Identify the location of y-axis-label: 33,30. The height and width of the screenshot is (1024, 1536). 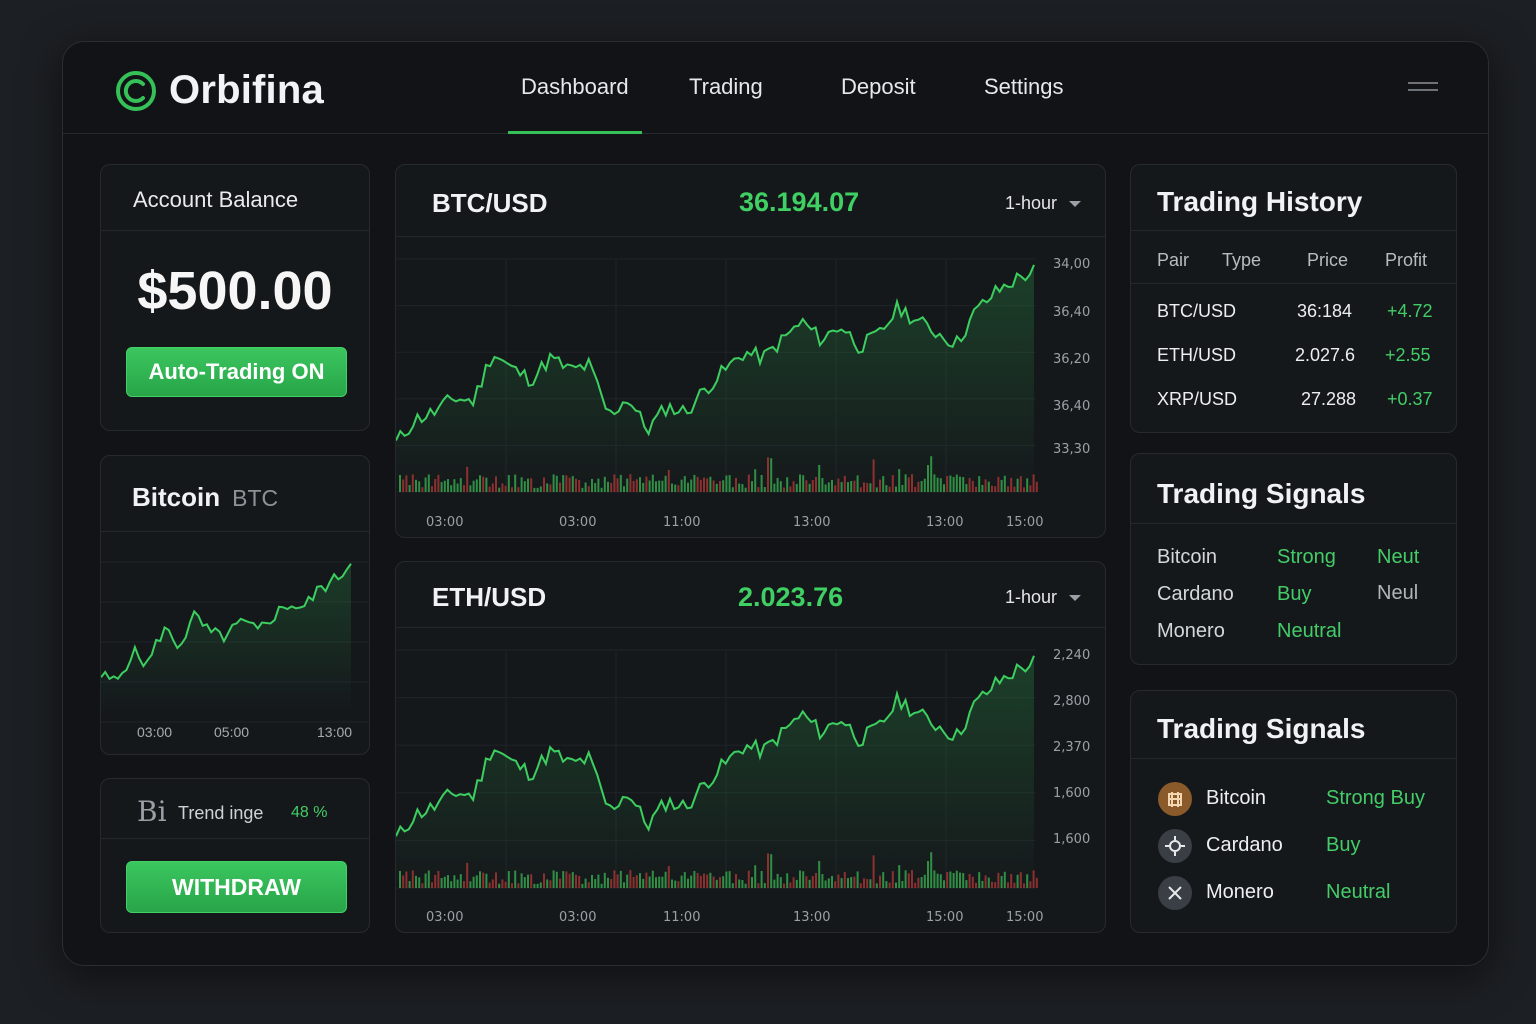
(1071, 449).